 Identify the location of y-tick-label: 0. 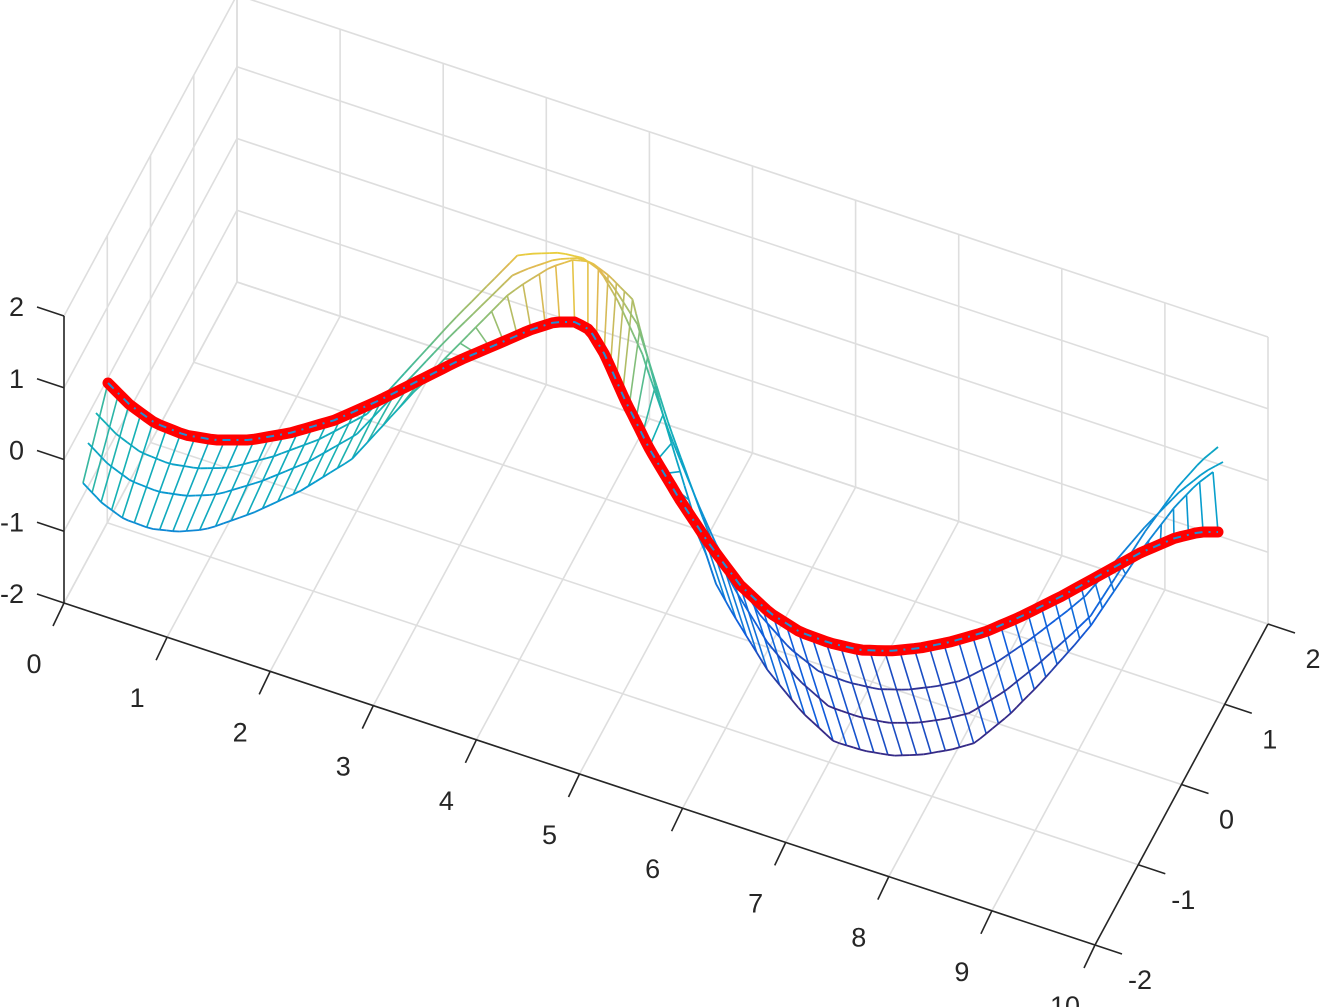
(1226, 820).